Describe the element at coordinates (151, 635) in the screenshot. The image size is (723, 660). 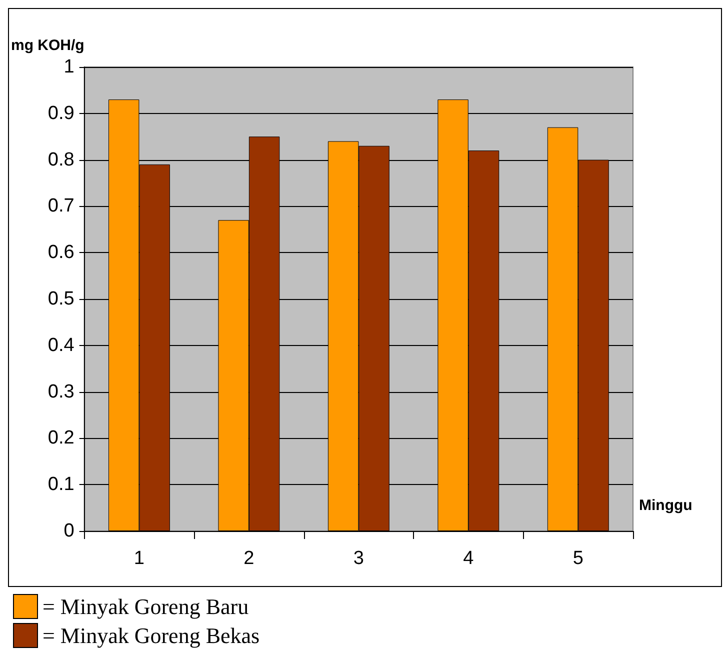
I see `legend-label: = Minyak Goreng Bekas` at that location.